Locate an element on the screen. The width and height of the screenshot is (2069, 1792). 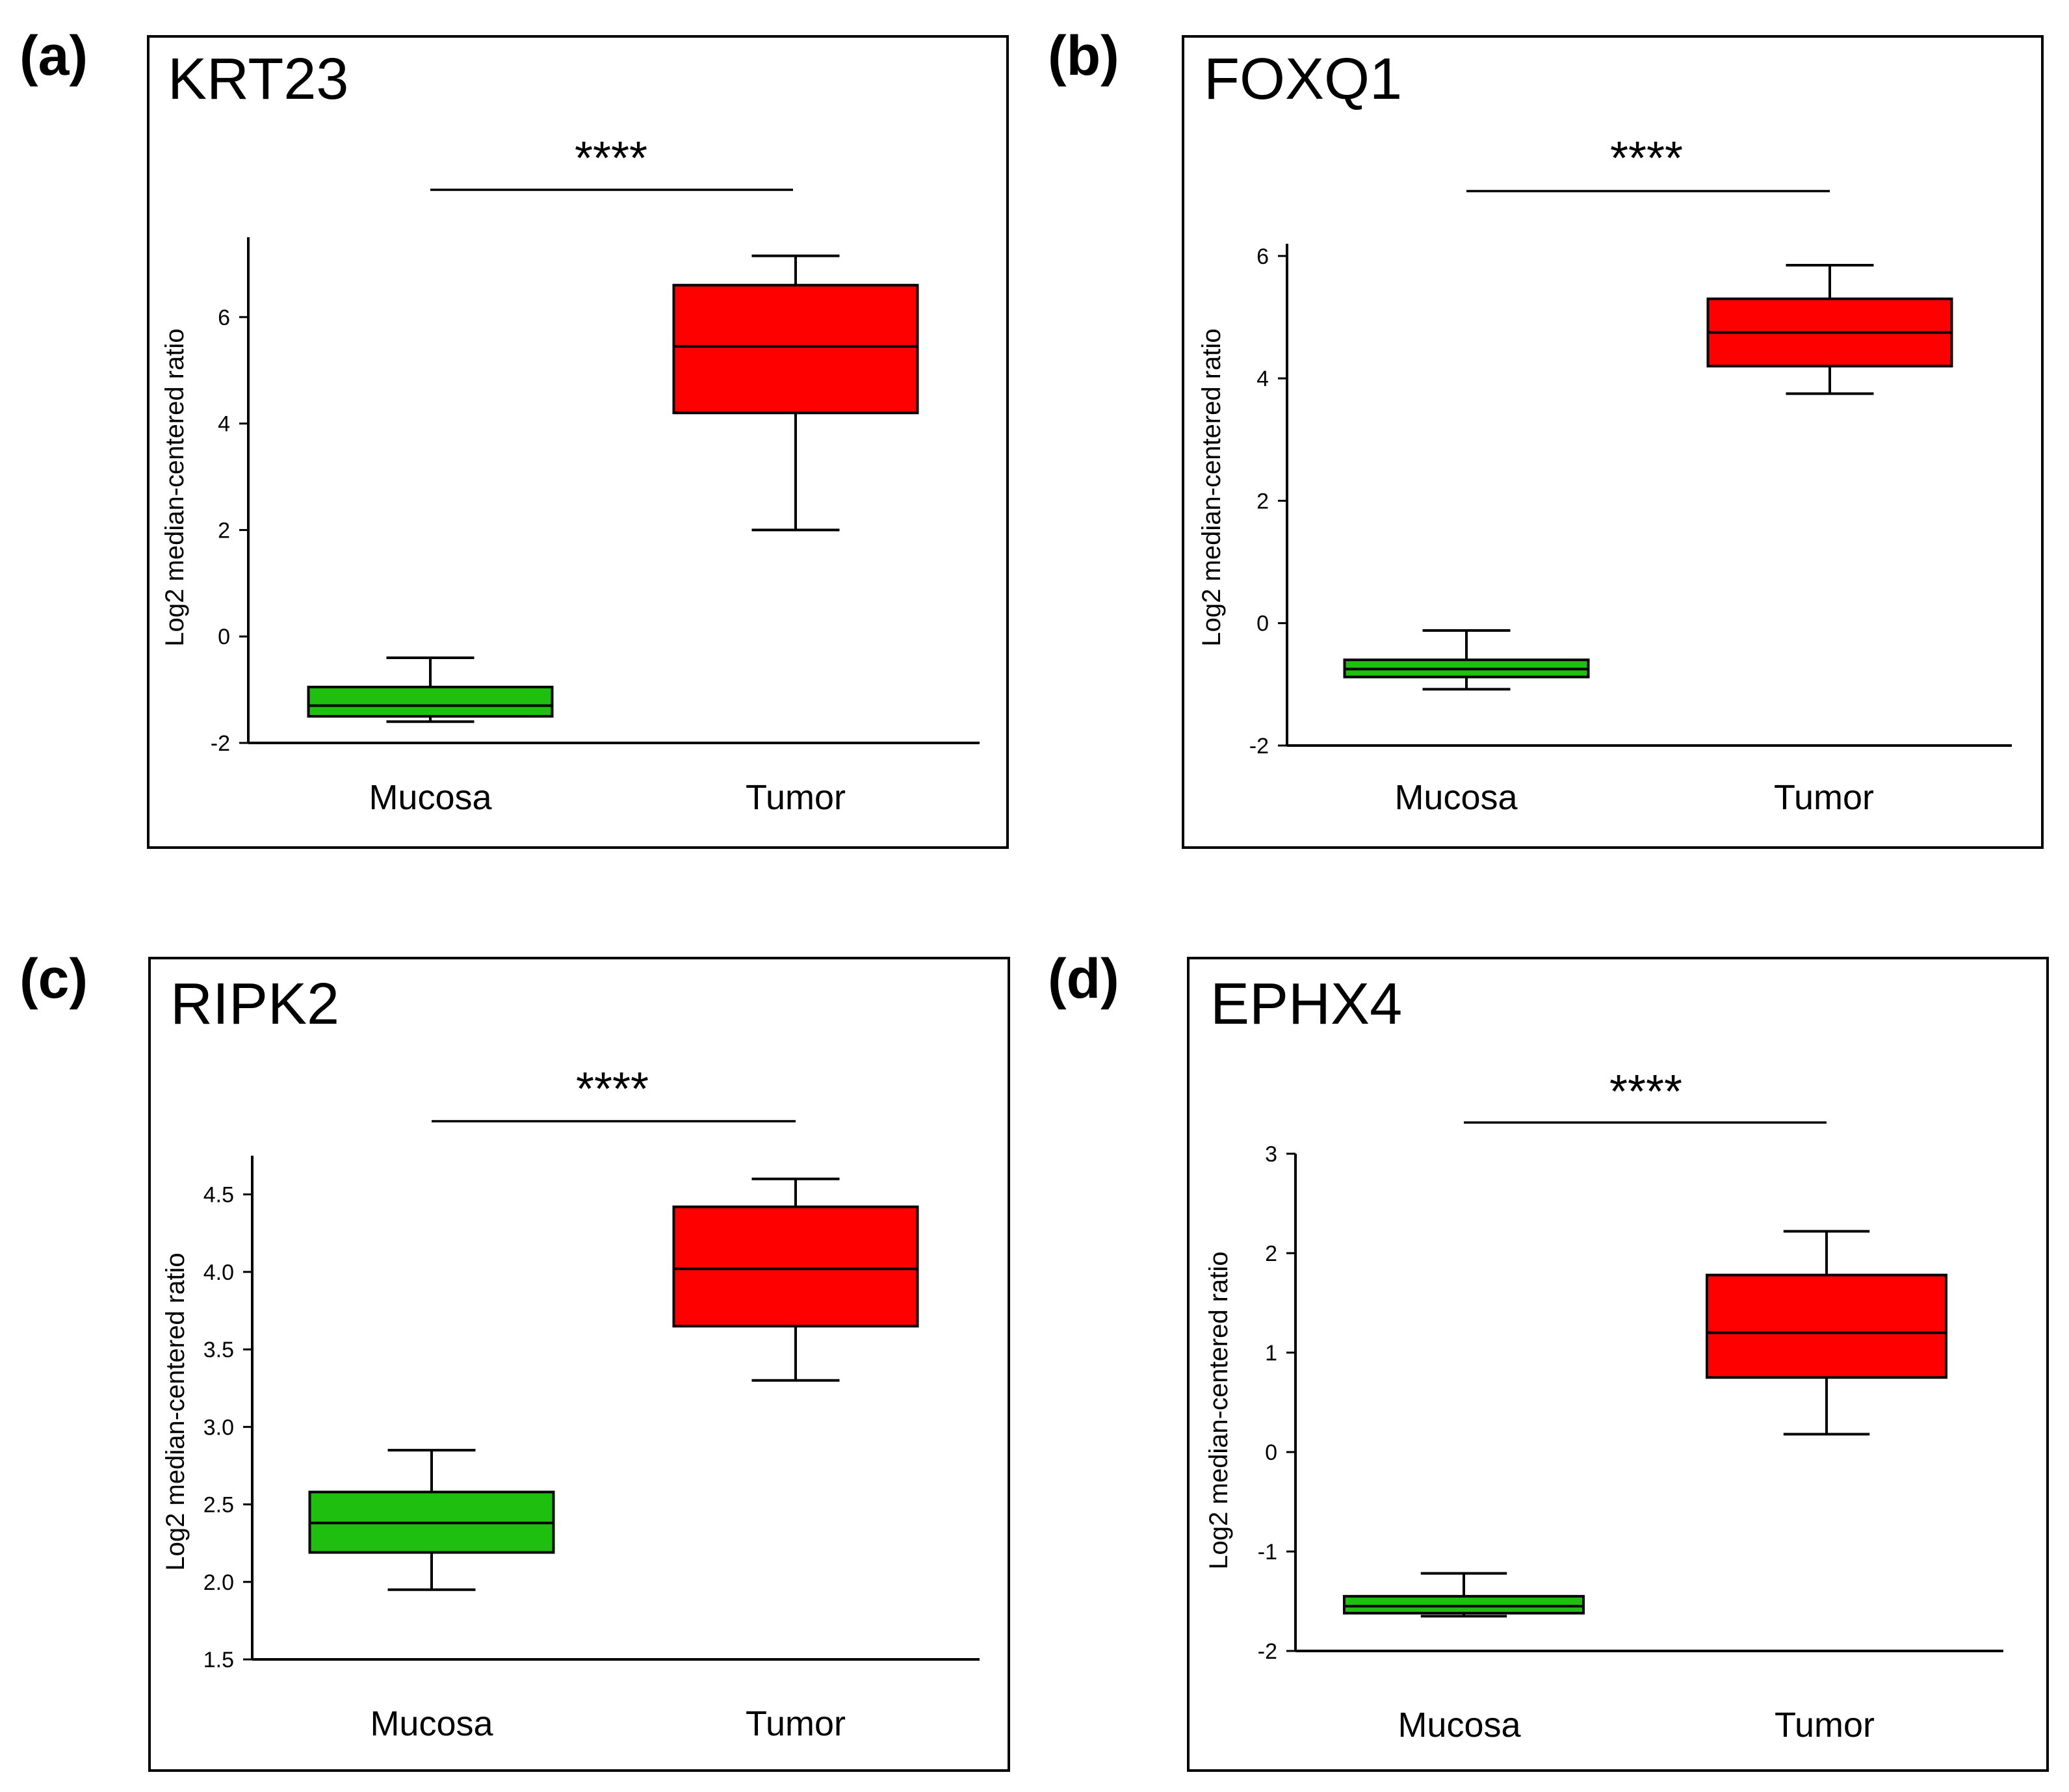
y-tick-label: 4.0 is located at coordinates (219, 1272).